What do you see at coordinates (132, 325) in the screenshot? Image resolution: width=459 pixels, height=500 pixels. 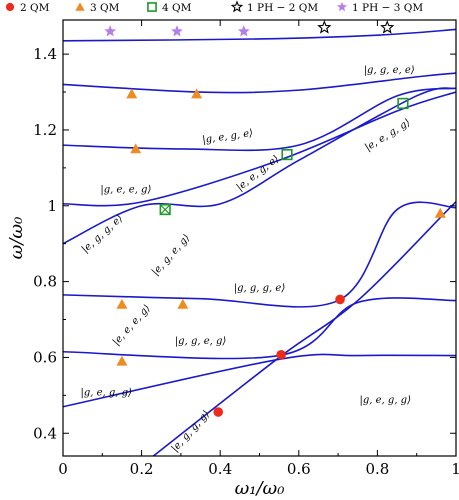 I see `state-label: |e, e, e, g⟩` at bounding box center [132, 325].